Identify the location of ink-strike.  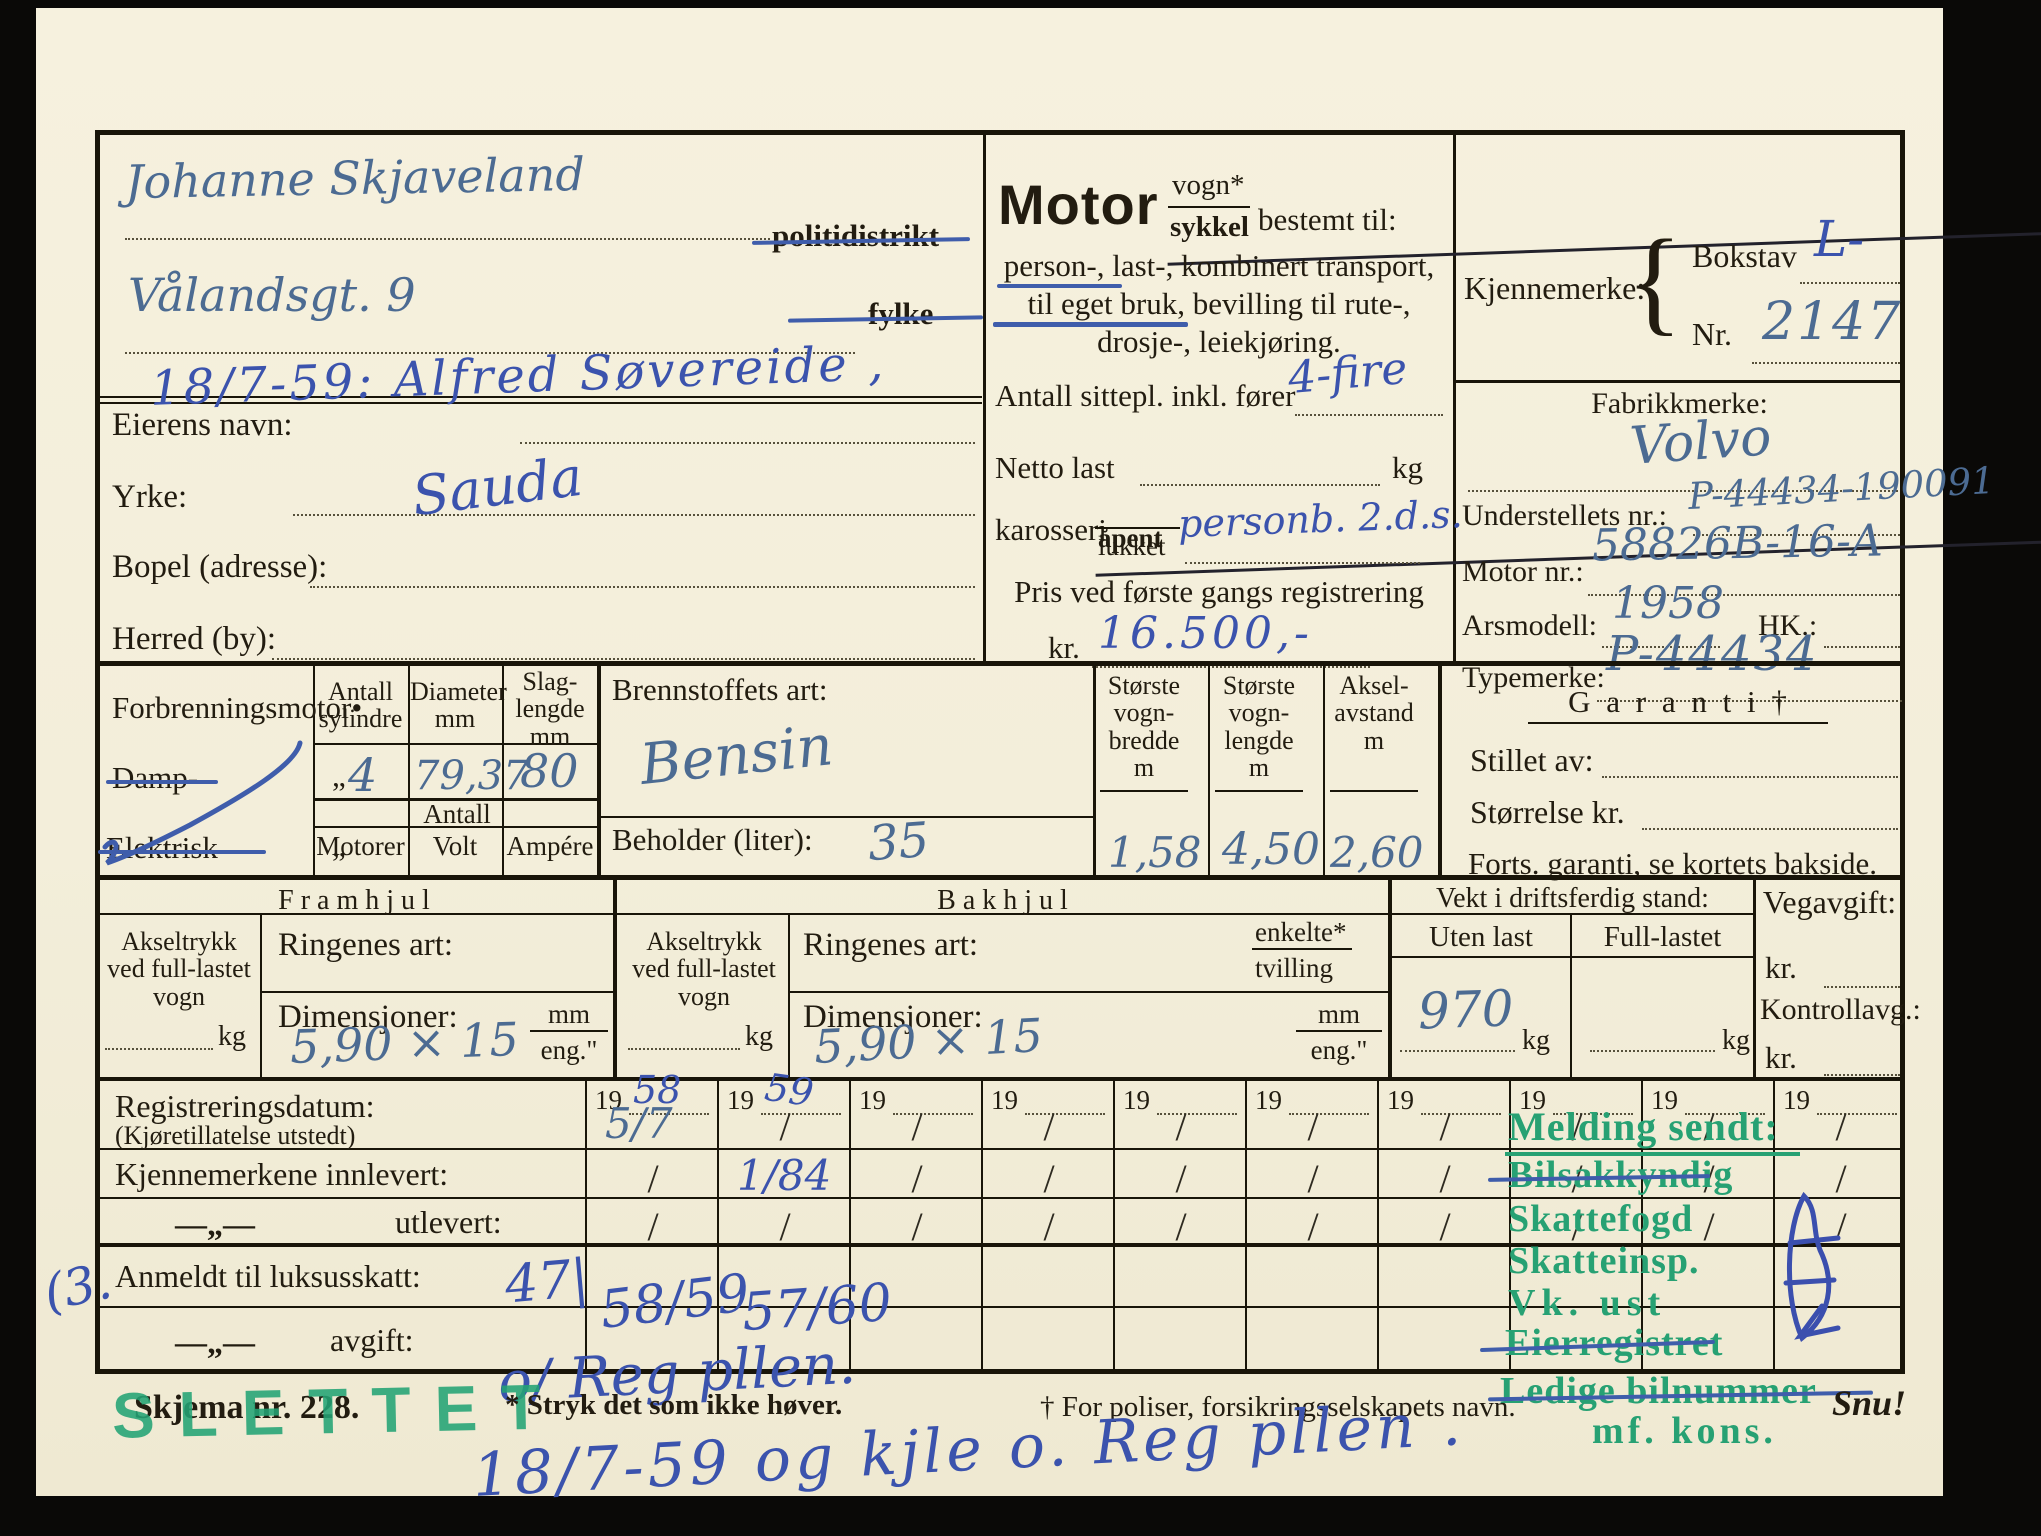
(182, 852).